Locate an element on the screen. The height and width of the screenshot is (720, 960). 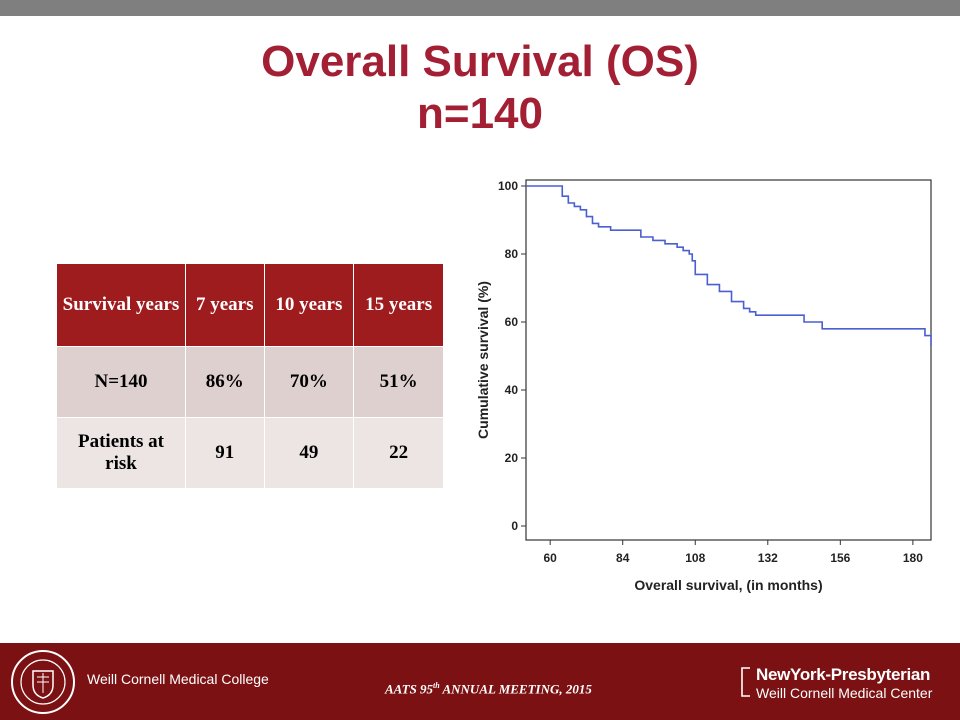
table-cell: 86% is located at coordinates (225, 382).